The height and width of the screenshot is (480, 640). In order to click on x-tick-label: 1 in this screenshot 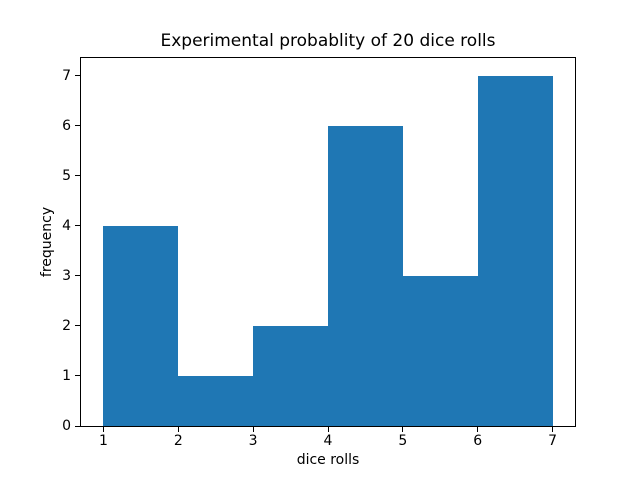, I will do `click(103, 441)`.